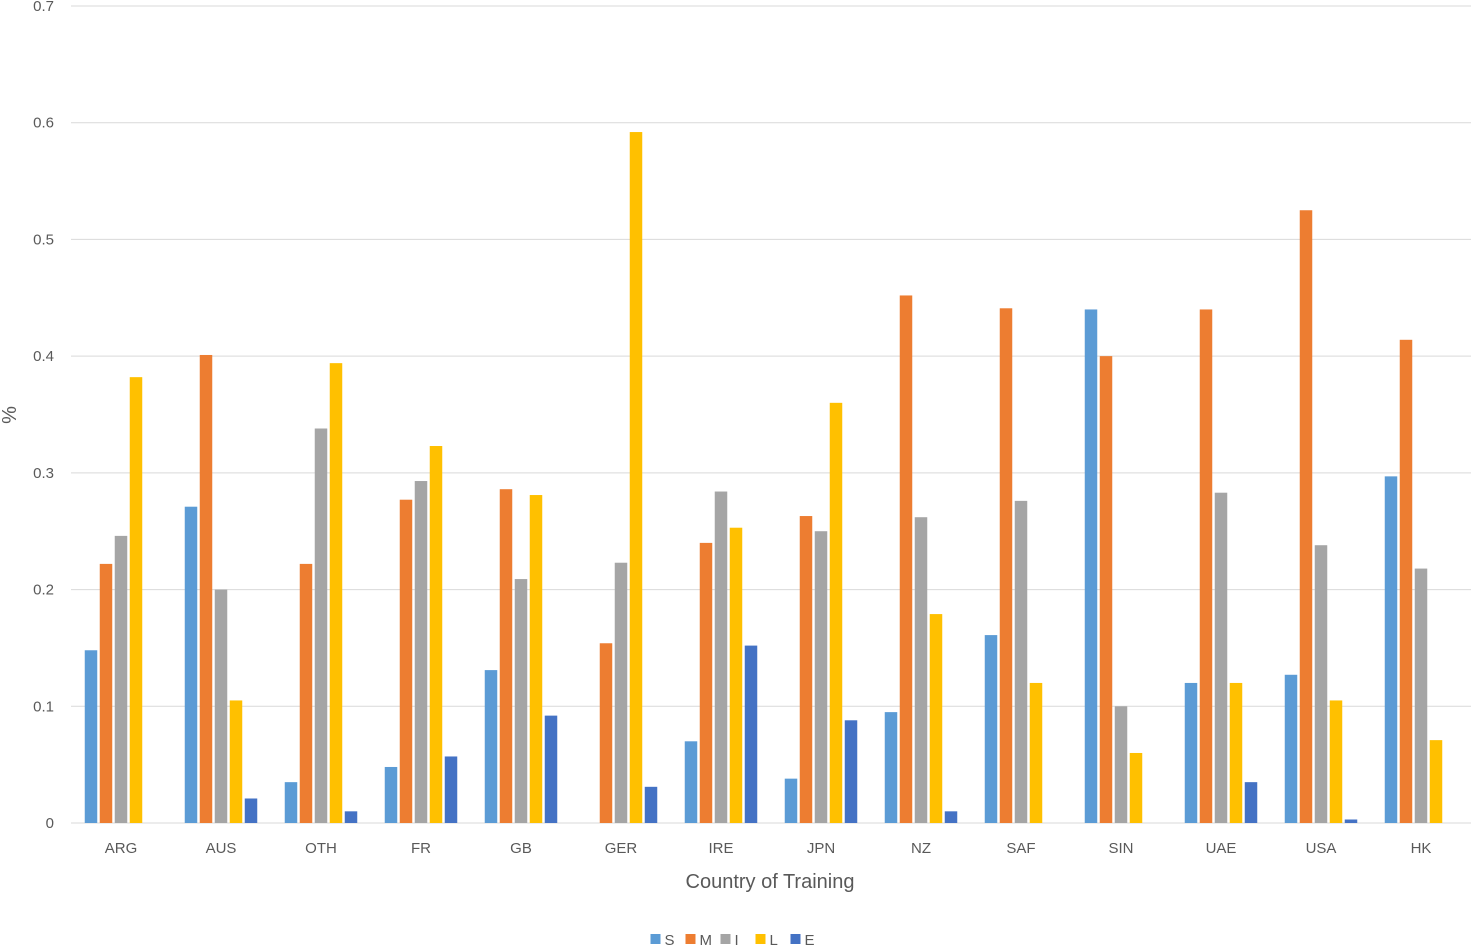  I want to click on bar-arg-l, so click(136, 600).